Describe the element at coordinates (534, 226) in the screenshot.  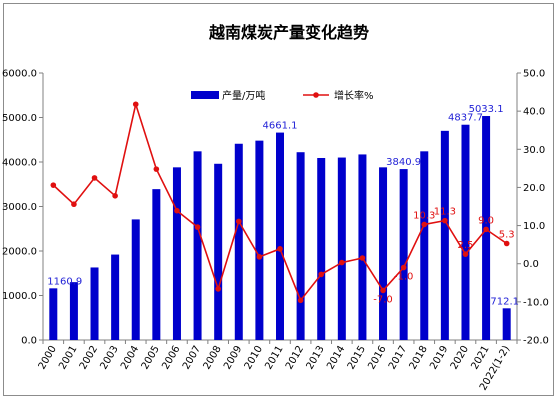
I see `y-right-tick-label: 10.0` at that location.